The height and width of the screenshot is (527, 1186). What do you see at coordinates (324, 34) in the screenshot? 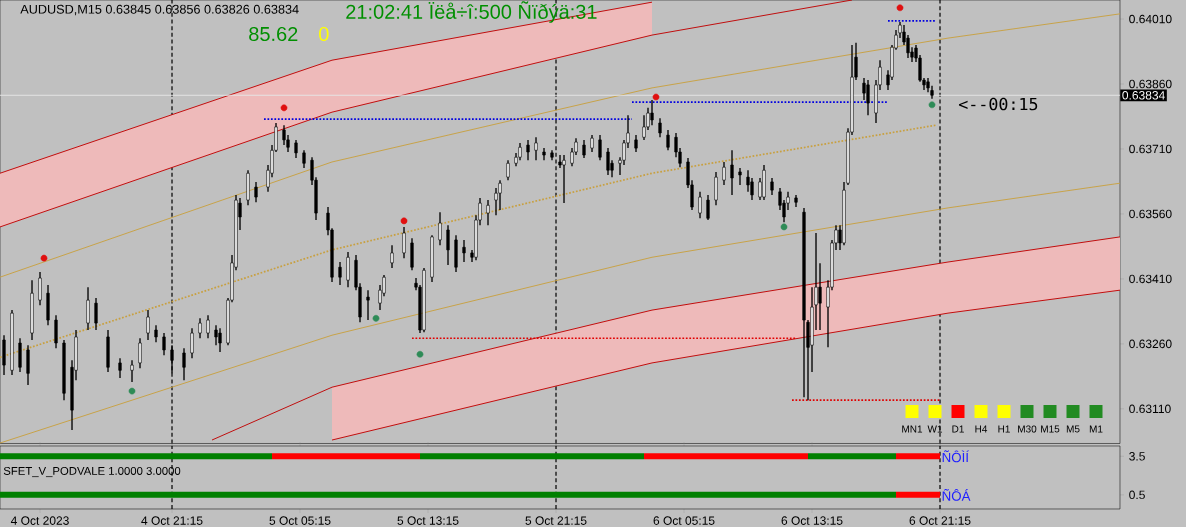
I see `annotation: 0` at bounding box center [324, 34].